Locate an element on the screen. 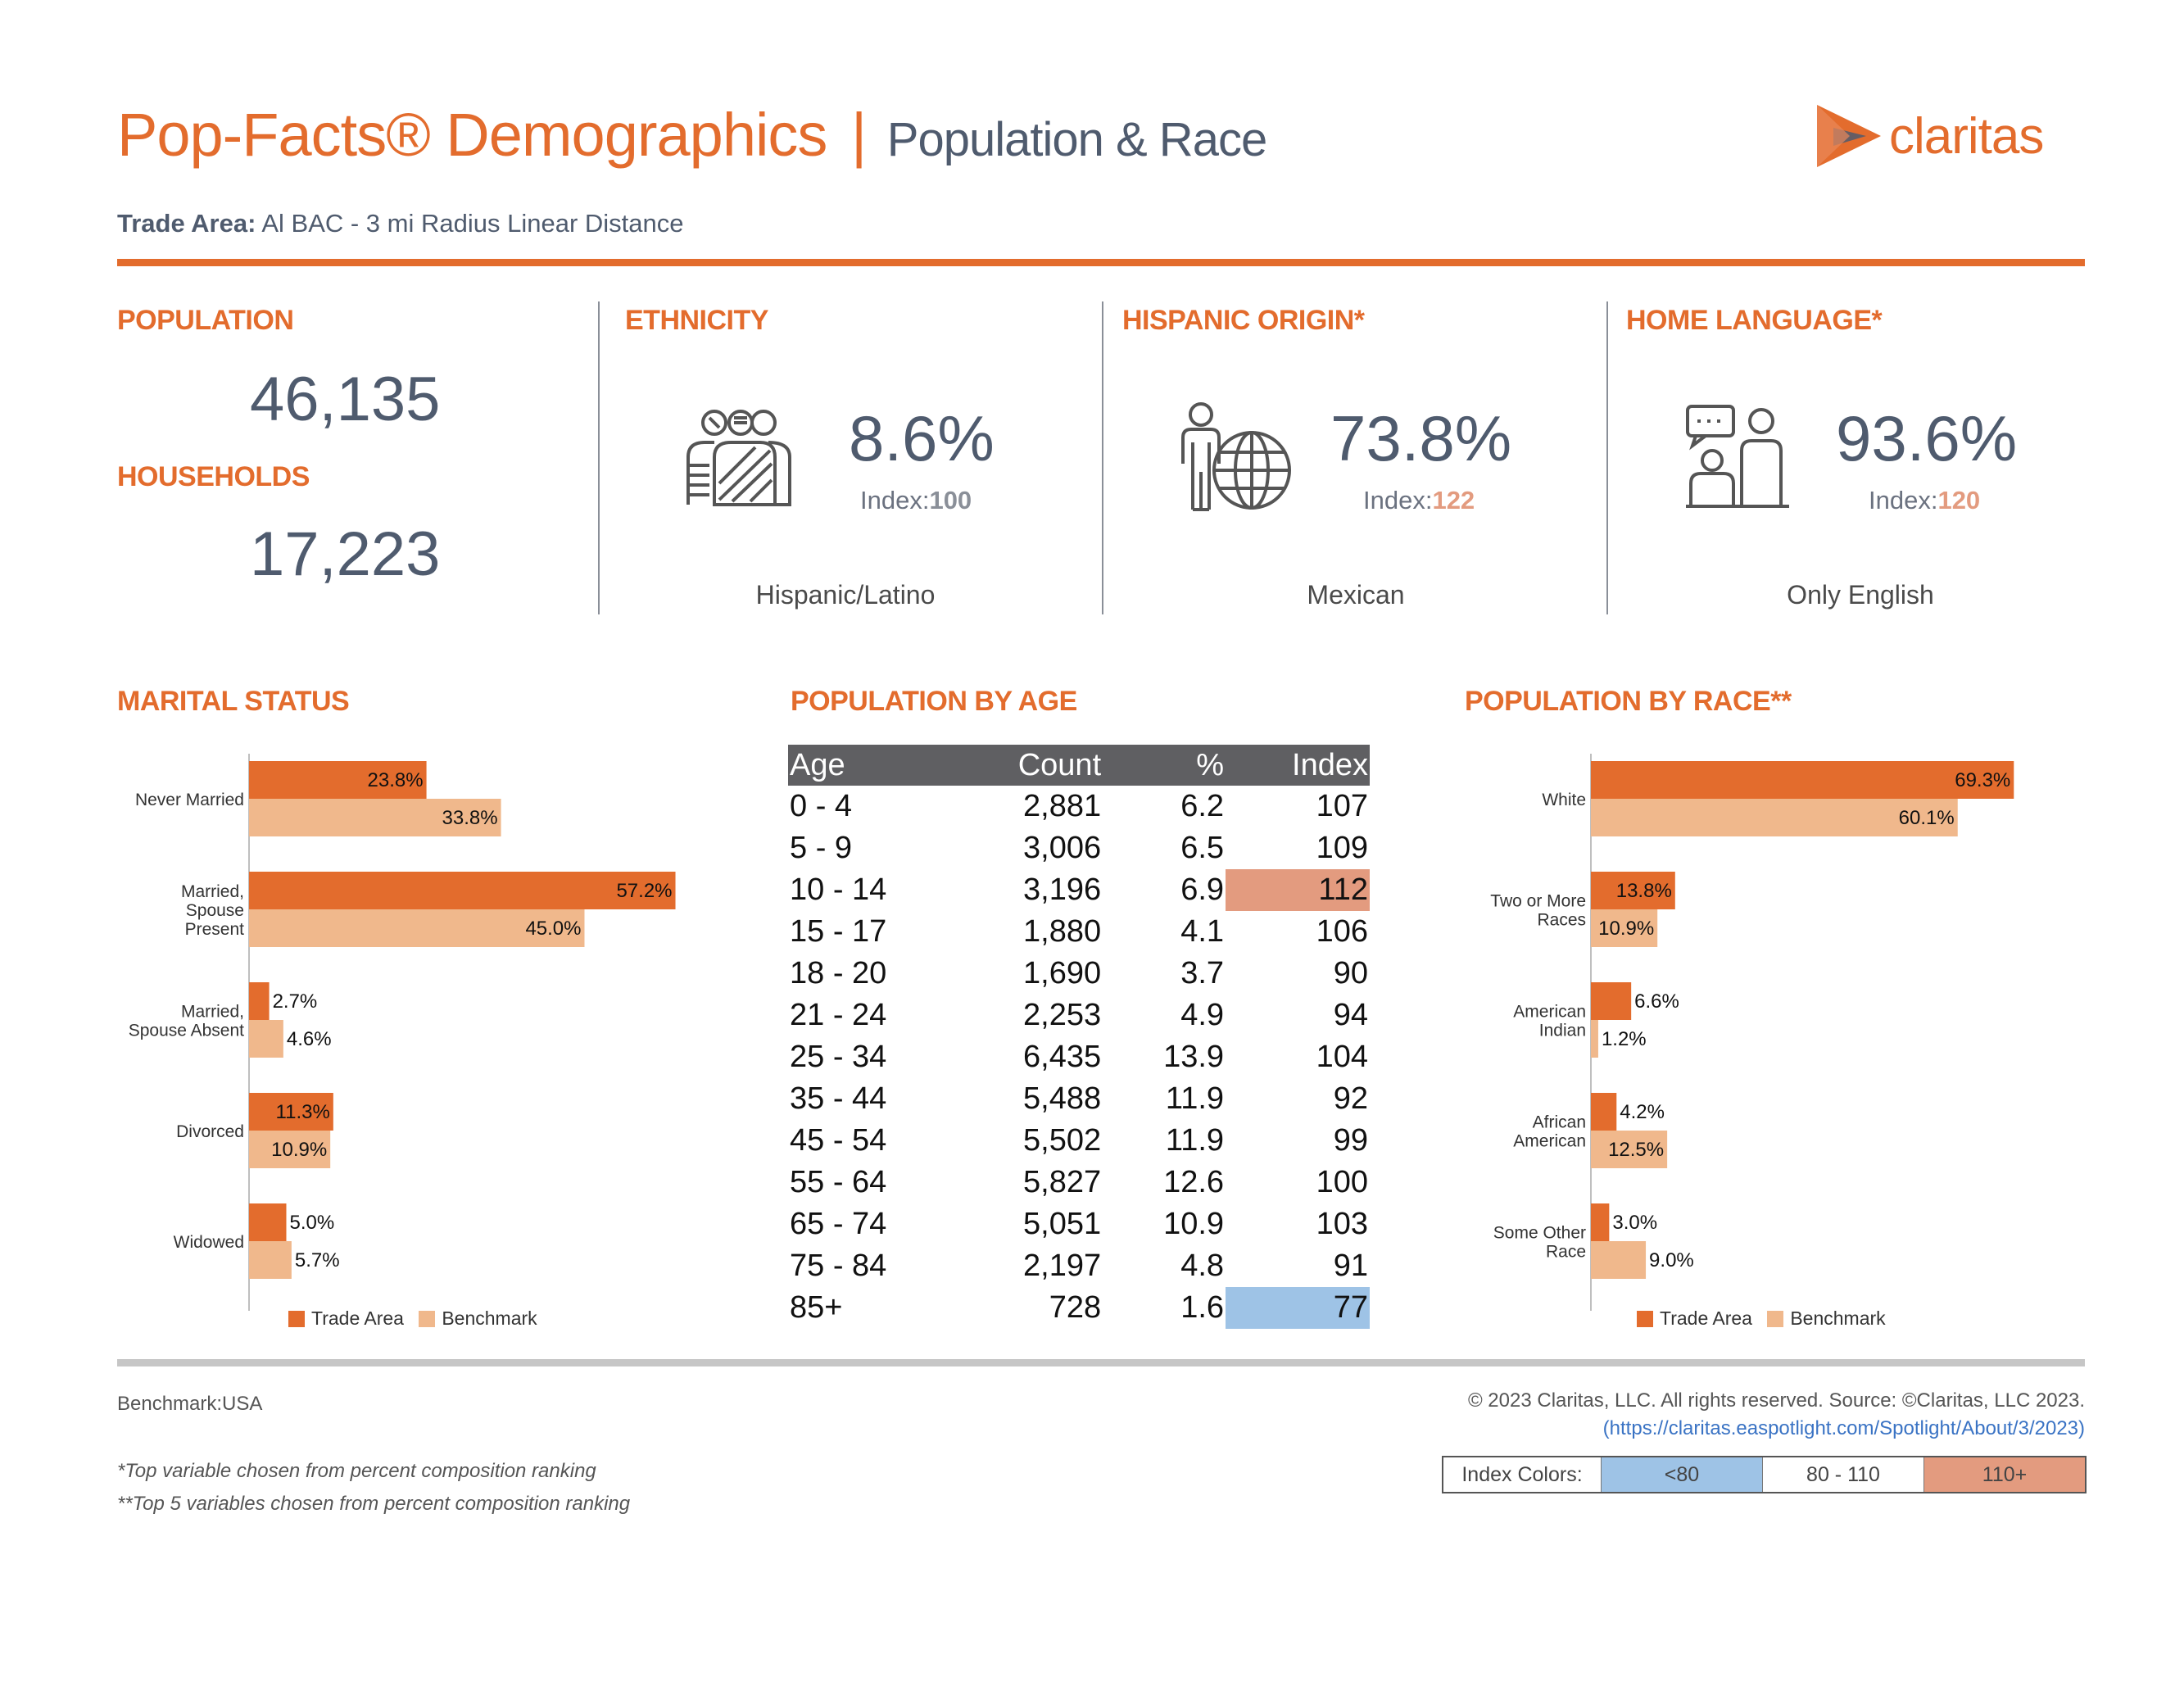 The height and width of the screenshot is (1686, 2184). cell-count: 5,502 is located at coordinates (1062, 1140).